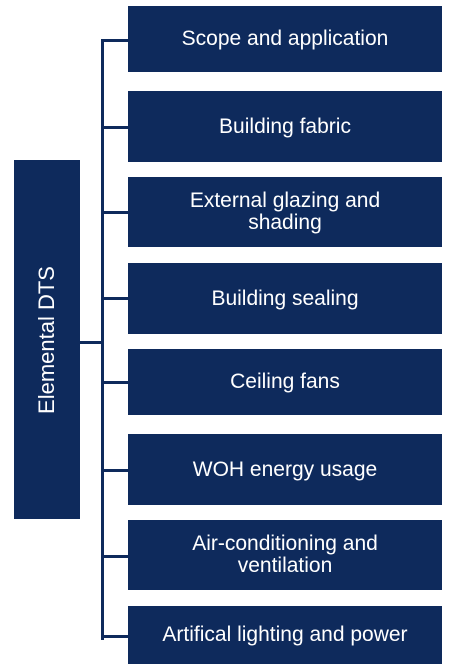  I want to click on trunk-connector, so click(102, 340).